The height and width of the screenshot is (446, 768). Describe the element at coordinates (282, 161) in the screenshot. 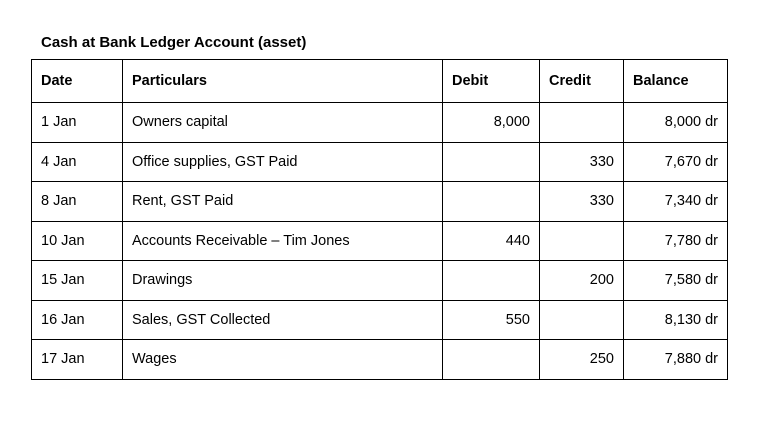

I see `cell-particulars: Office supplies, GST Paid` at that location.